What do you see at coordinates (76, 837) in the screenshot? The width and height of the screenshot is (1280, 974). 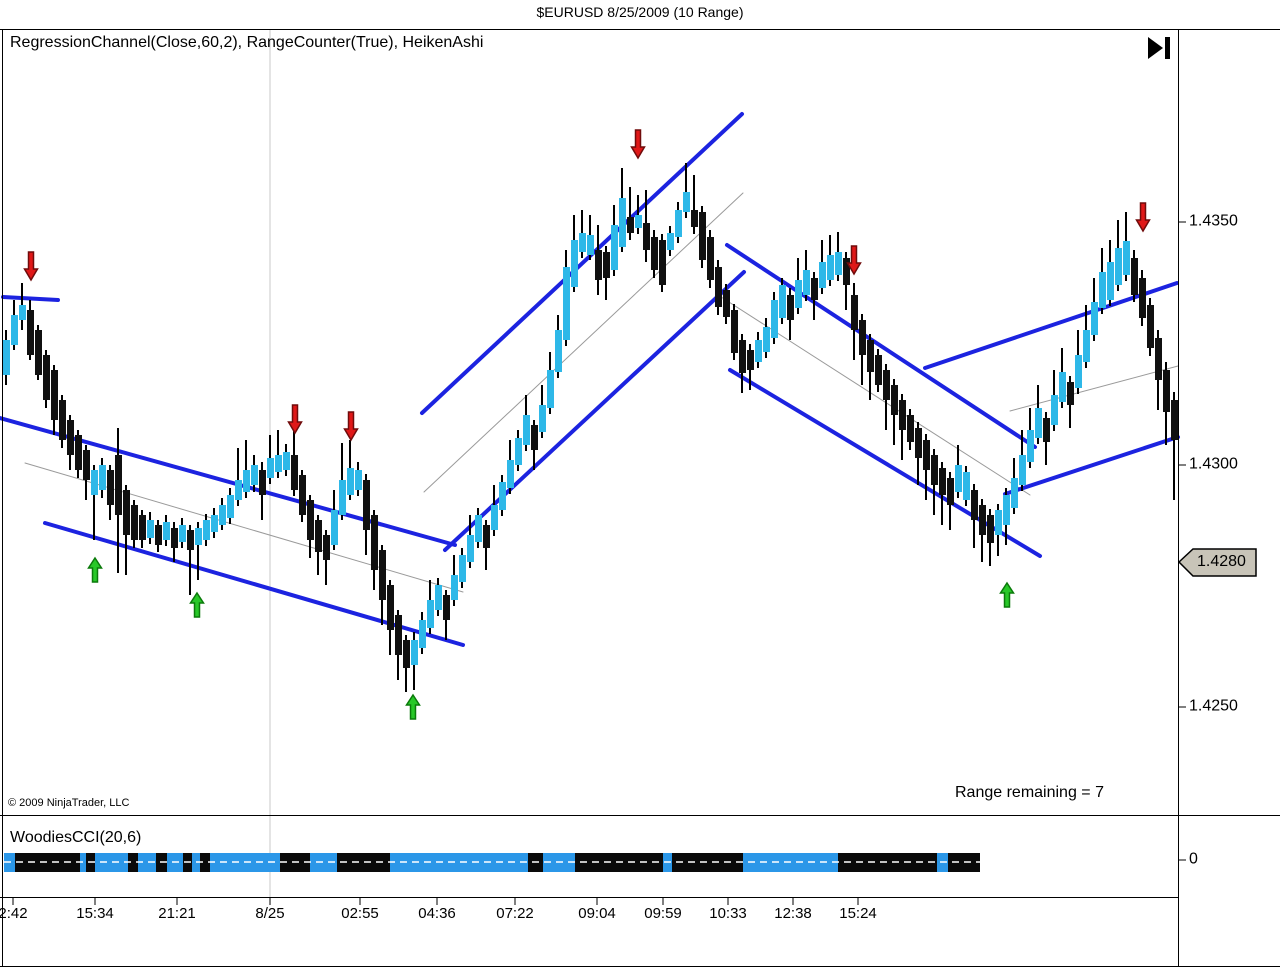 I see `cci-indicator-label: WoodiesCCI(20,6)` at bounding box center [76, 837].